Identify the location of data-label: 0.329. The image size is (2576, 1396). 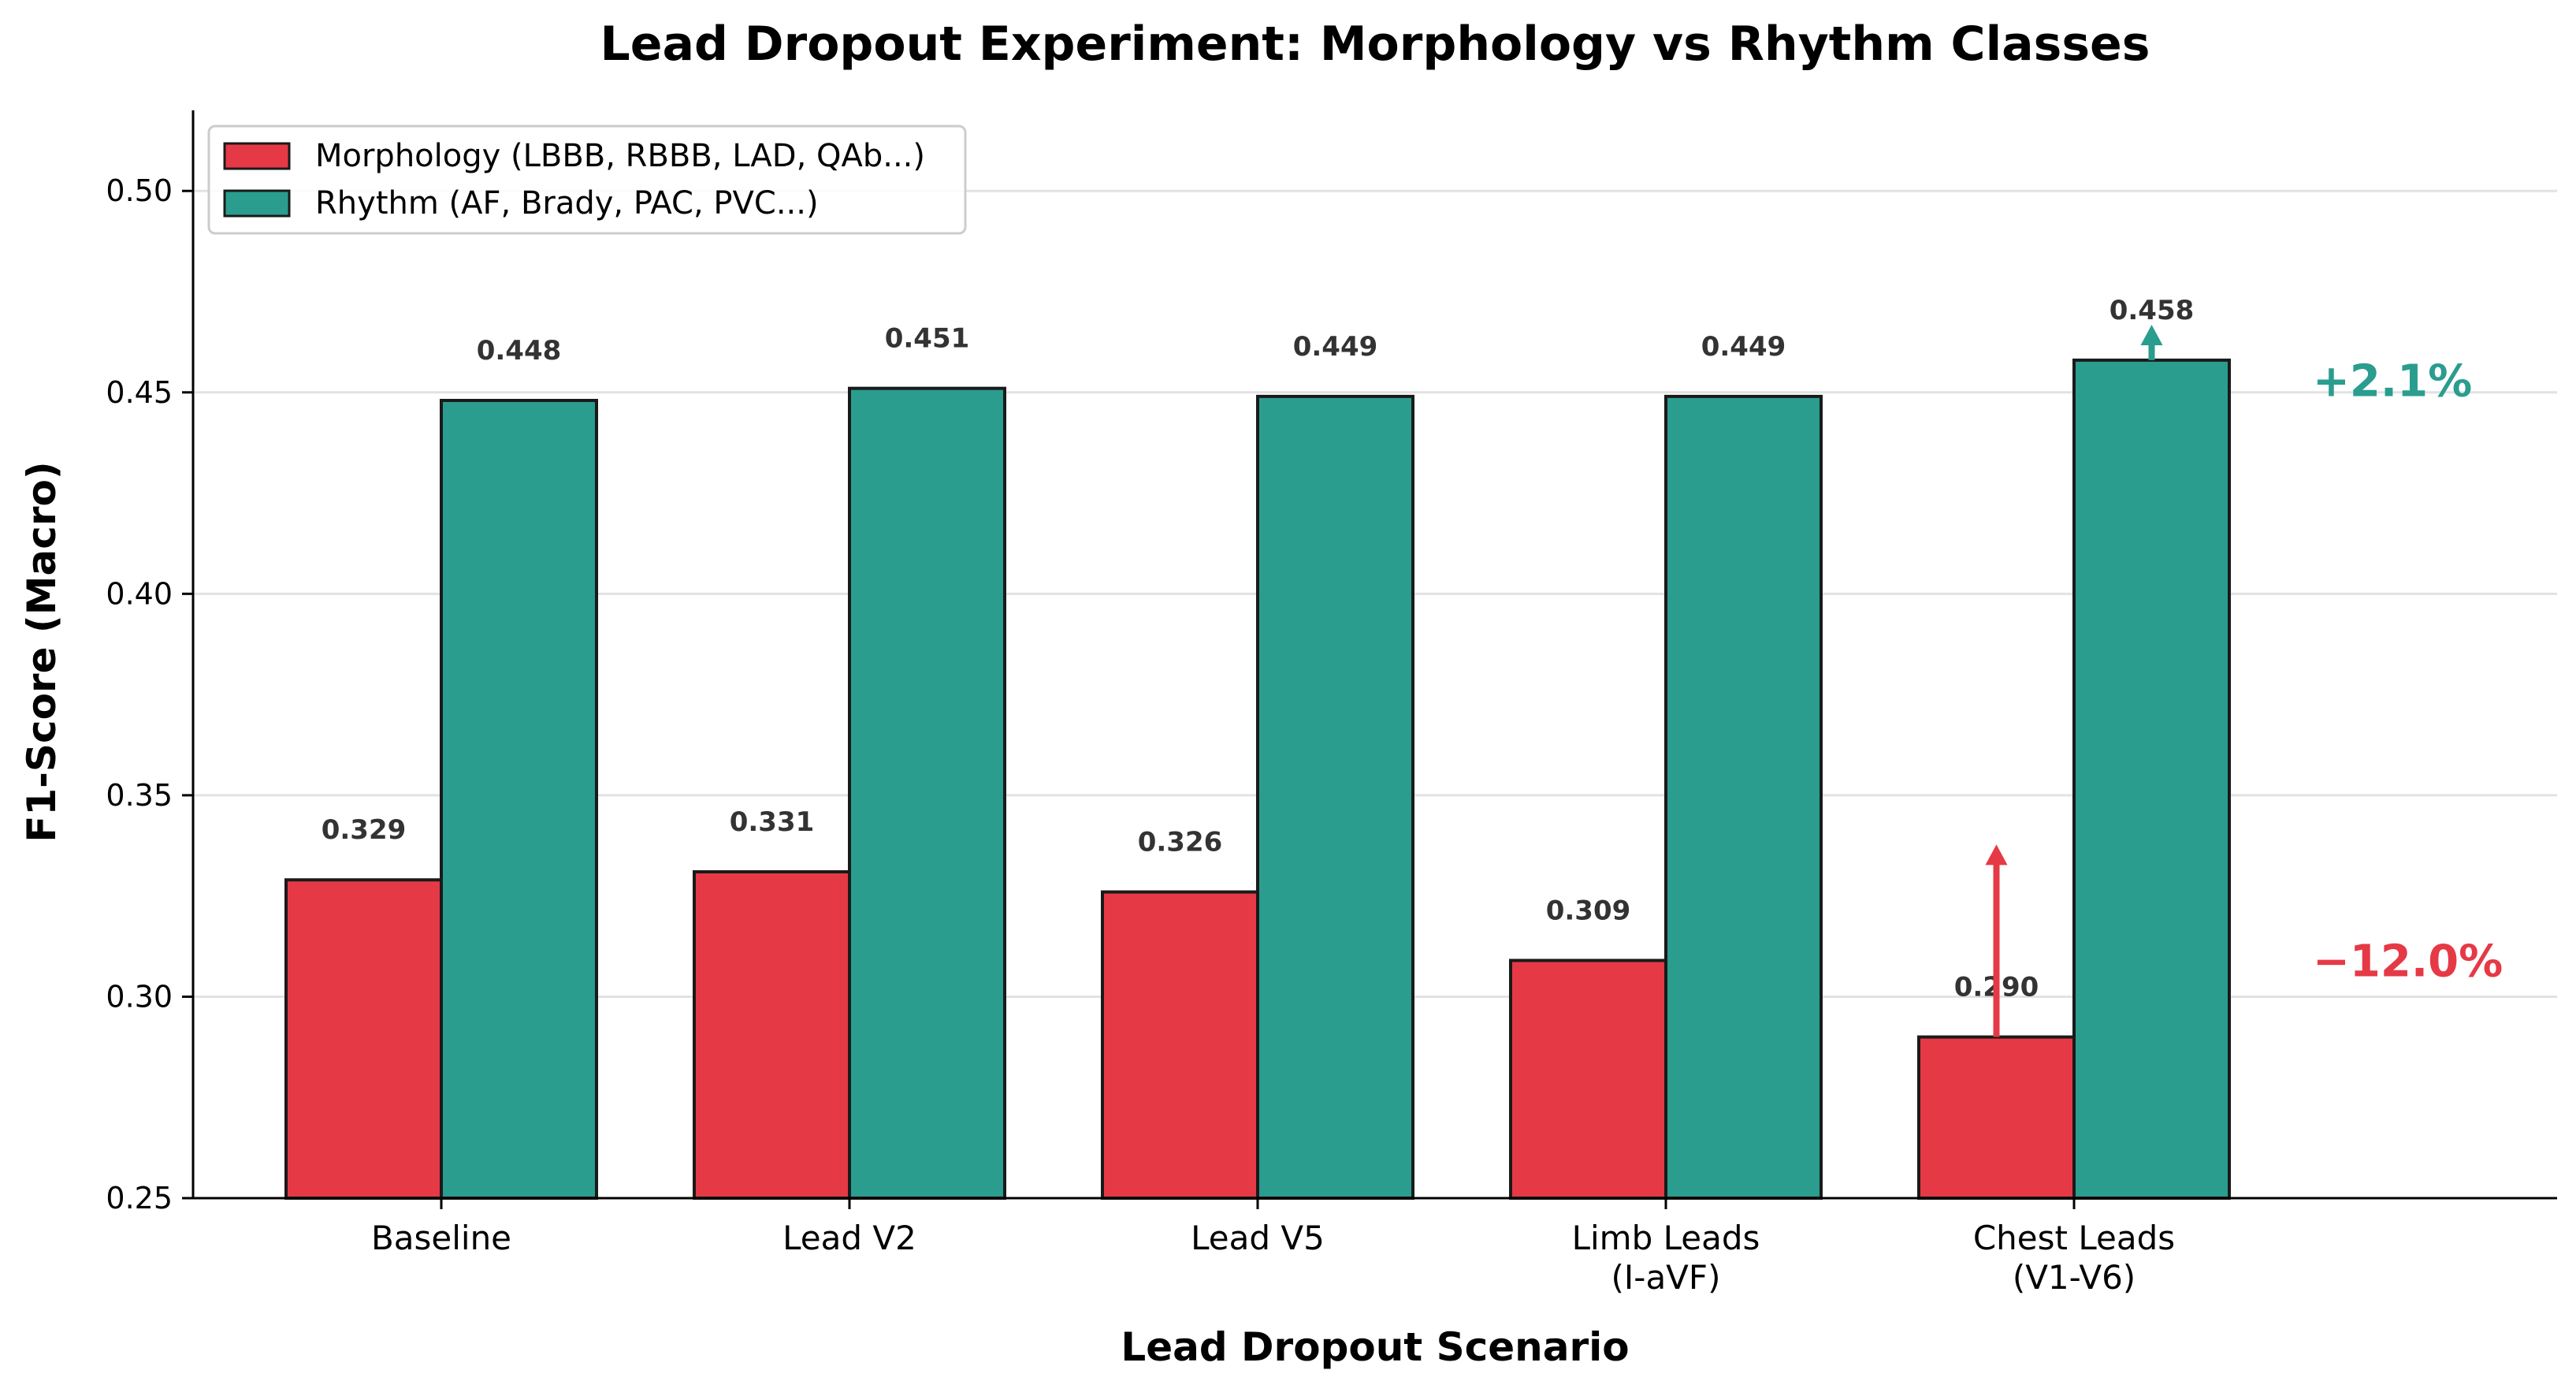
(364, 830).